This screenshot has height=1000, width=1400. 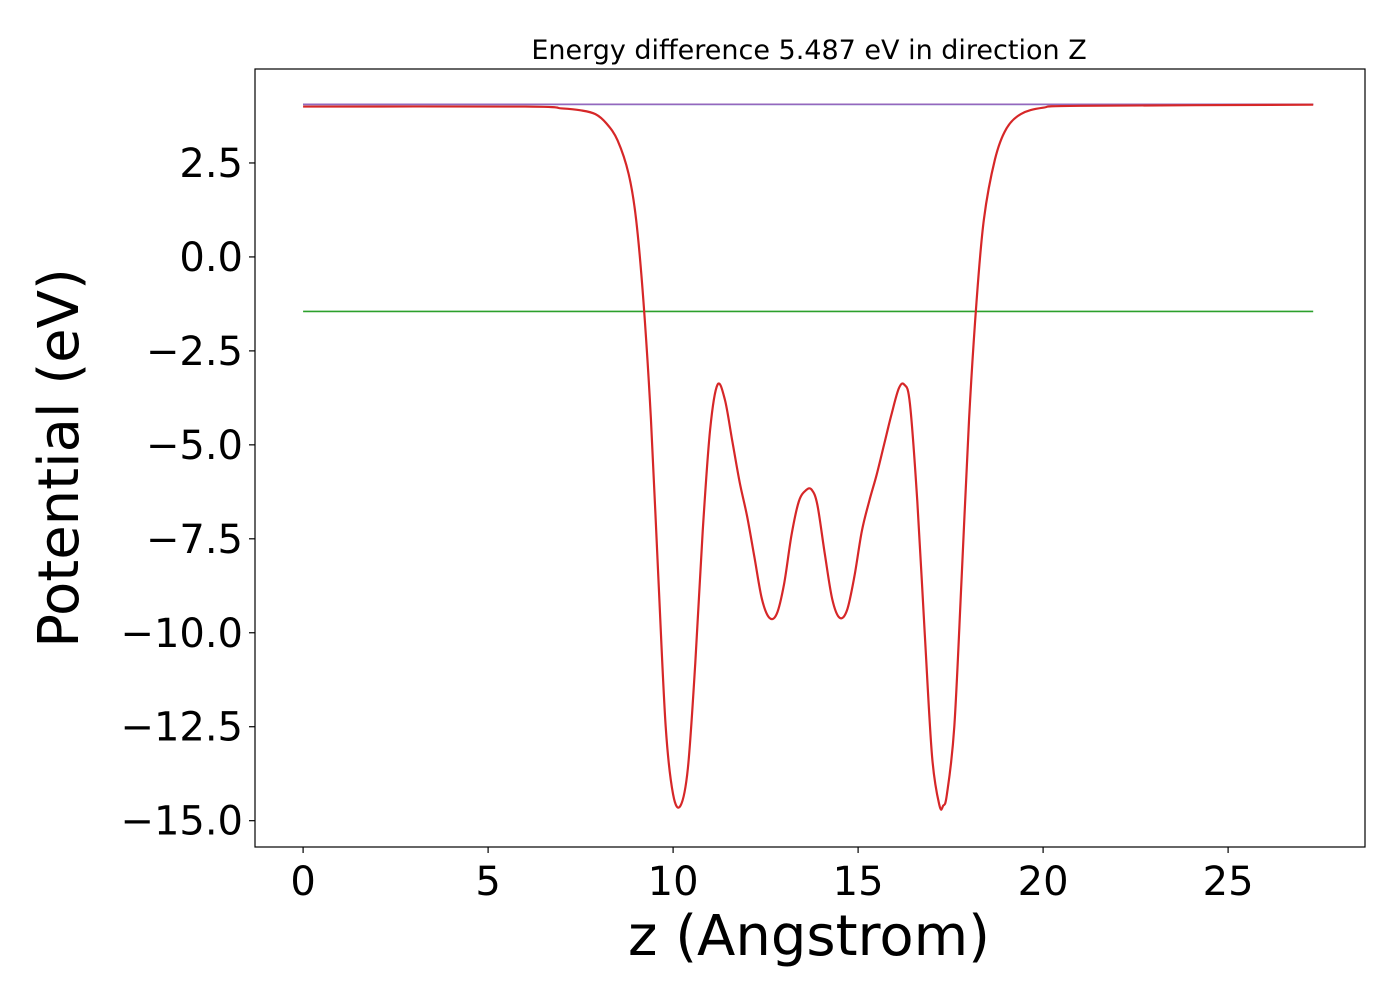 I want to click on x-axis-ticks: 0 5 10 15 20 25, so click(x=772, y=876).